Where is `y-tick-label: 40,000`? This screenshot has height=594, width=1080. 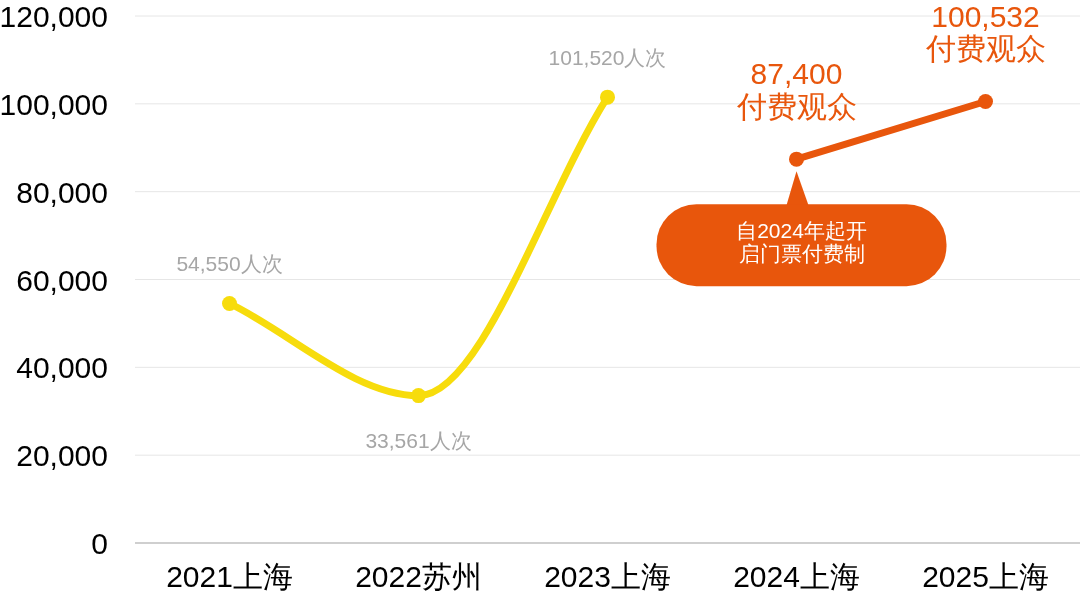
y-tick-label: 40,000 is located at coordinates (62, 368).